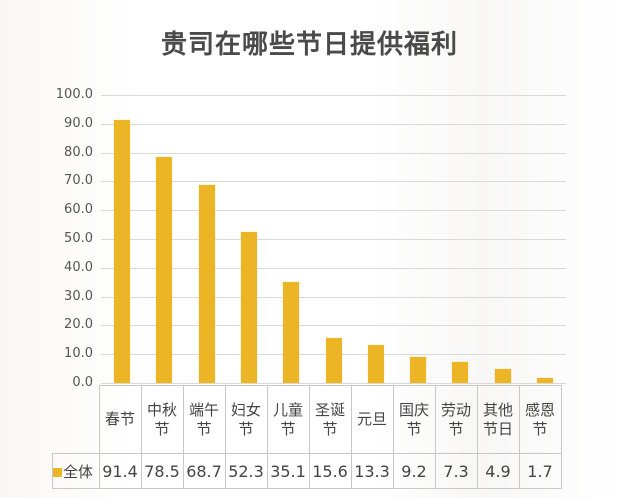 The width and height of the screenshot is (619, 498). What do you see at coordinates (539, 409) in the screenshot?
I see `category-label-line: 感恩` at bounding box center [539, 409].